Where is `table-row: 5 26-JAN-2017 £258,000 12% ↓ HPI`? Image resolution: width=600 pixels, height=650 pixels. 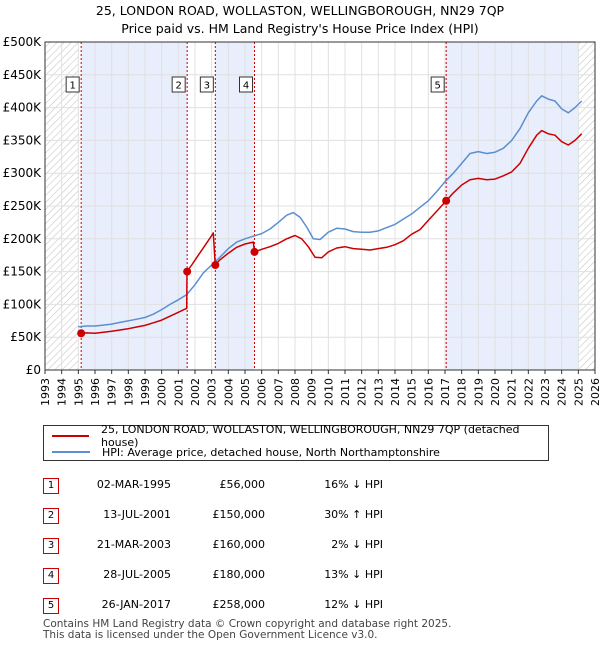 table-row: 5 26-JAN-2017 £258,000 12% ↓ HPI is located at coordinates (303, 605).